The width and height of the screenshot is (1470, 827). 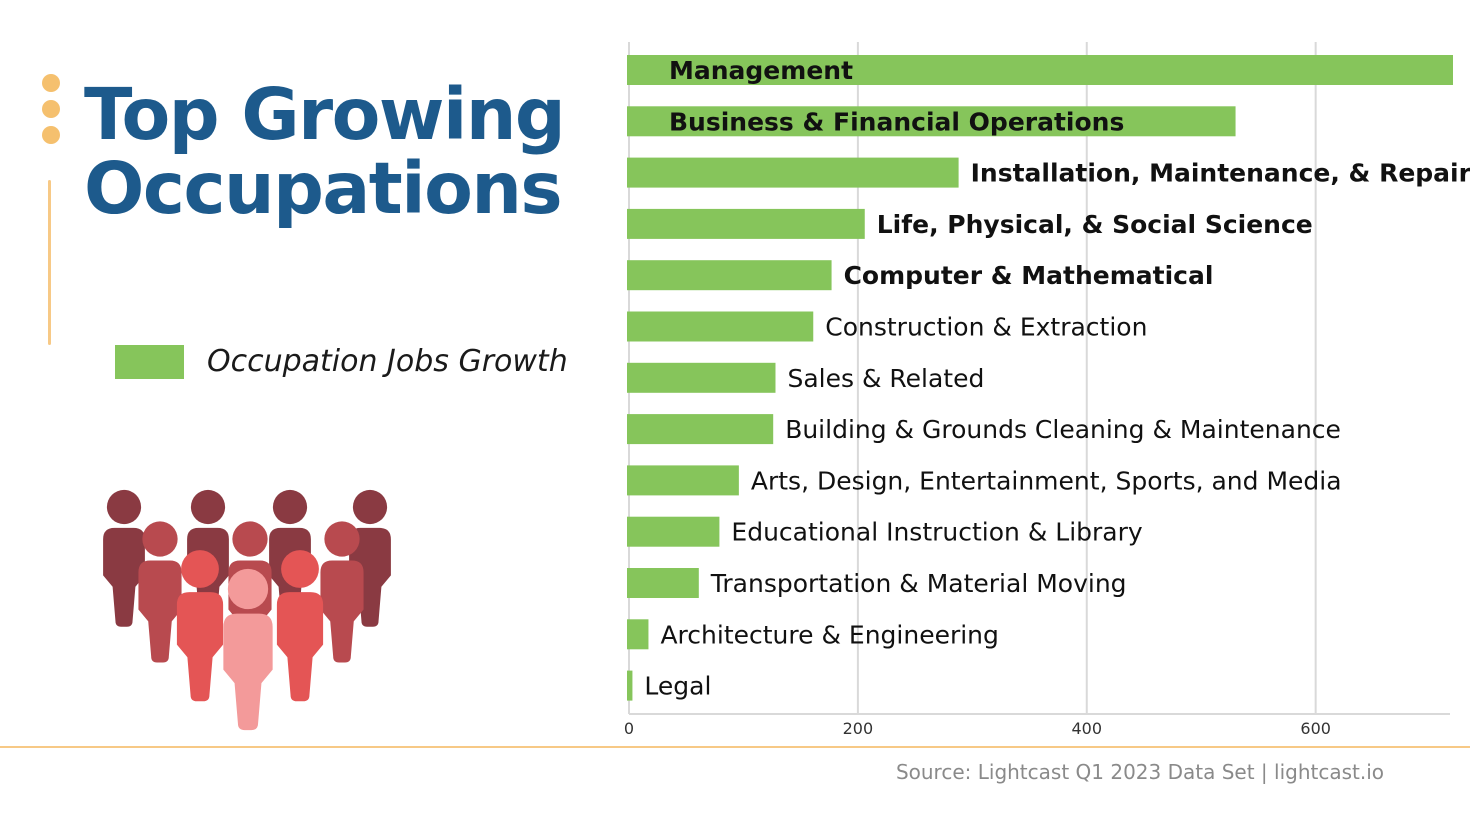 What do you see at coordinates (1029, 275) in the screenshot?
I see `bar-label: Computer & Mathematical` at bounding box center [1029, 275].